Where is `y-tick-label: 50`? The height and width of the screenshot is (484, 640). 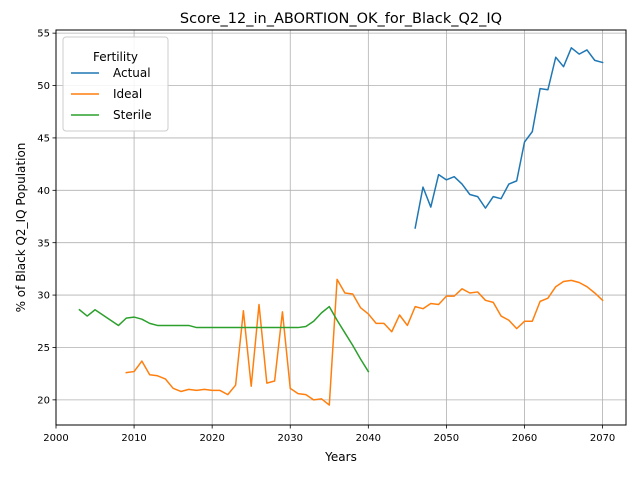 y-tick-label: 50 is located at coordinates (43, 86).